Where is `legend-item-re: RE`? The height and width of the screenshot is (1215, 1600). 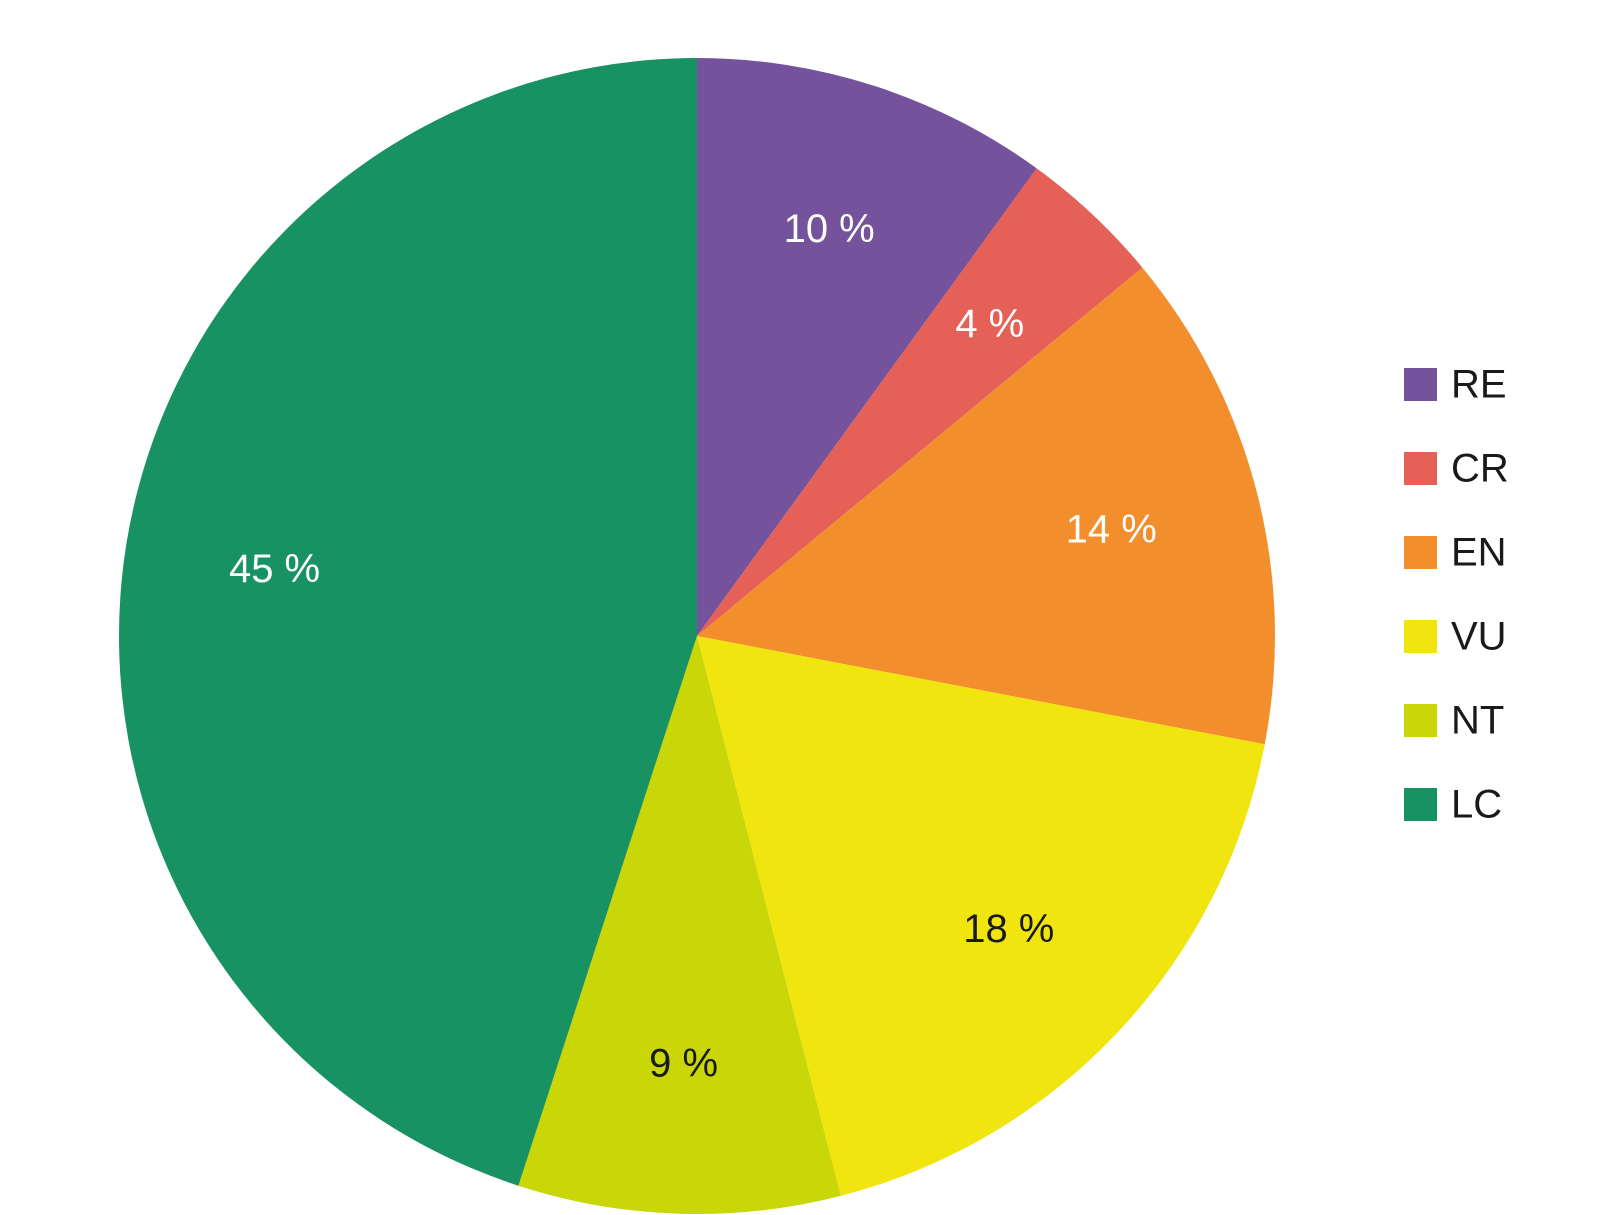
legend-item-re: RE is located at coordinates (1455, 385).